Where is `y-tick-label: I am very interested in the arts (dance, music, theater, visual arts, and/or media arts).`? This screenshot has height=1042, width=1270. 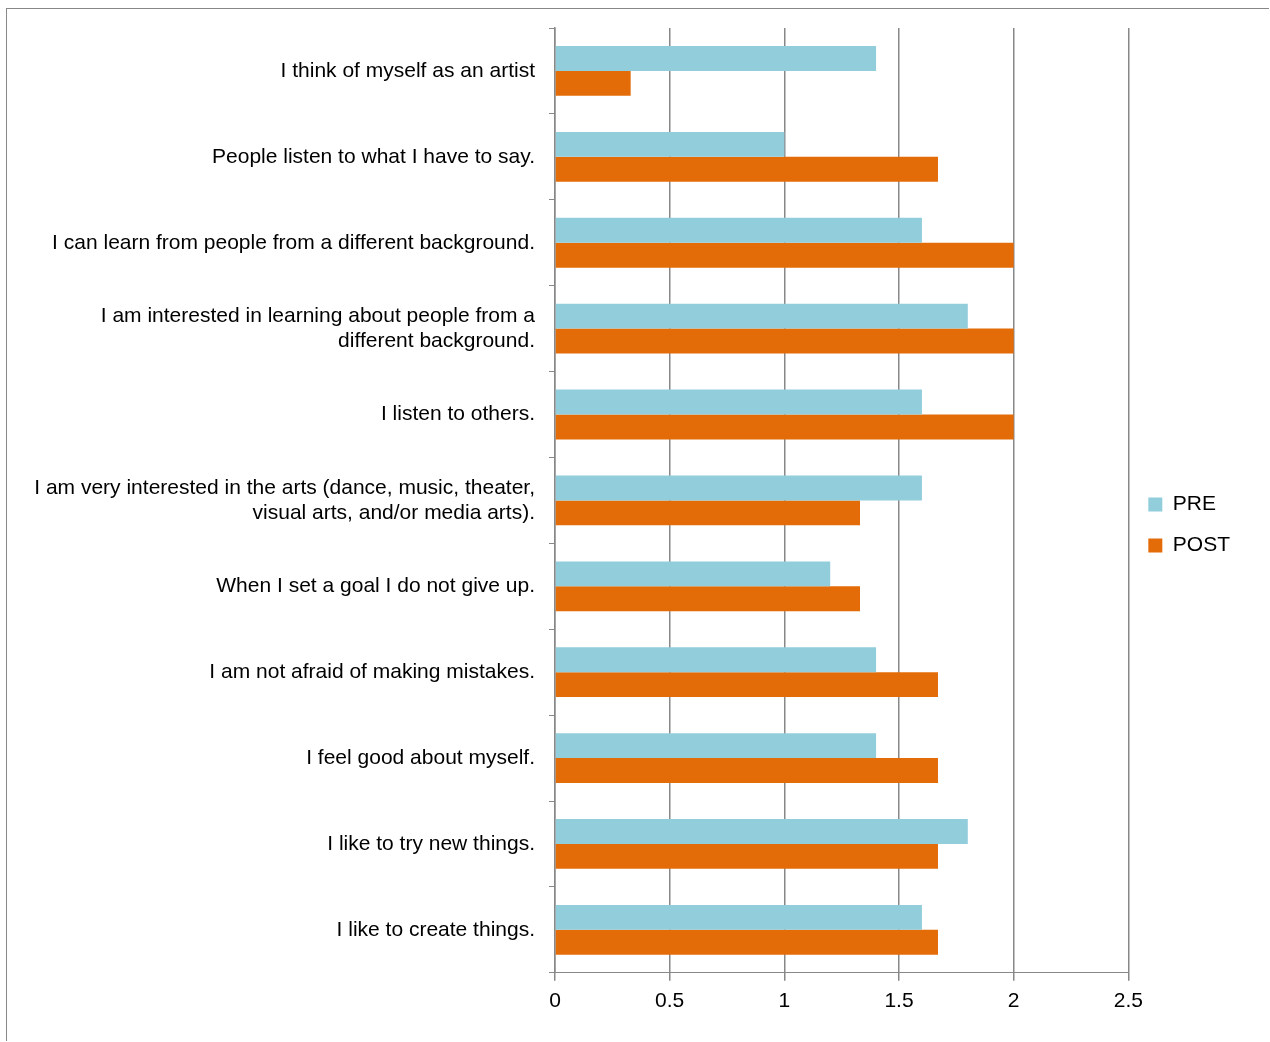
y-tick-label: I am very interested in the arts (dance, music, theater, visual arts, and/or media arts). is located at coordinates (284, 498).